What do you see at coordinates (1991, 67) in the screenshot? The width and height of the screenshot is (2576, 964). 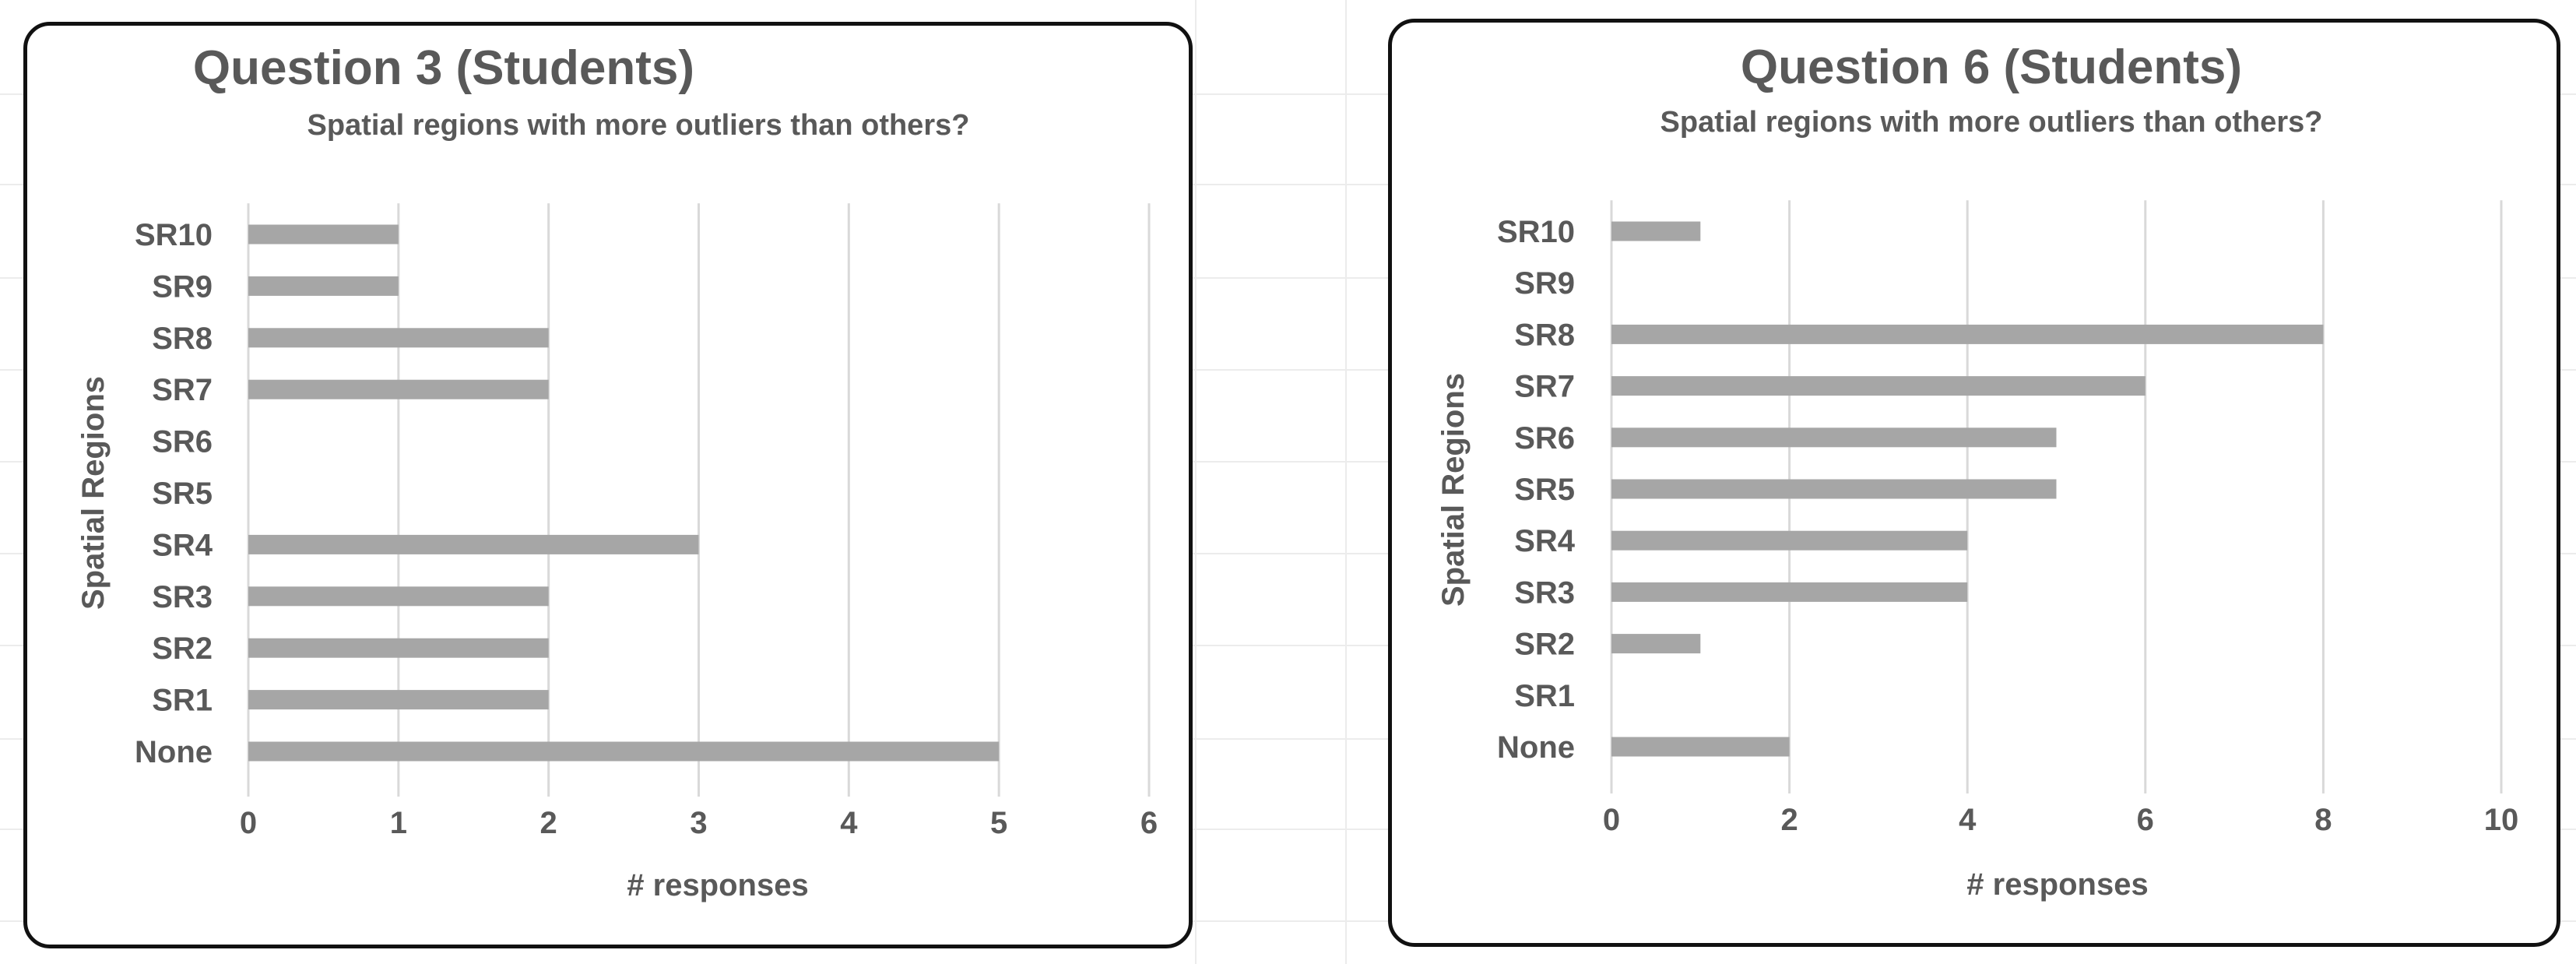 I see `chart-title: Question 6 (Students)` at bounding box center [1991, 67].